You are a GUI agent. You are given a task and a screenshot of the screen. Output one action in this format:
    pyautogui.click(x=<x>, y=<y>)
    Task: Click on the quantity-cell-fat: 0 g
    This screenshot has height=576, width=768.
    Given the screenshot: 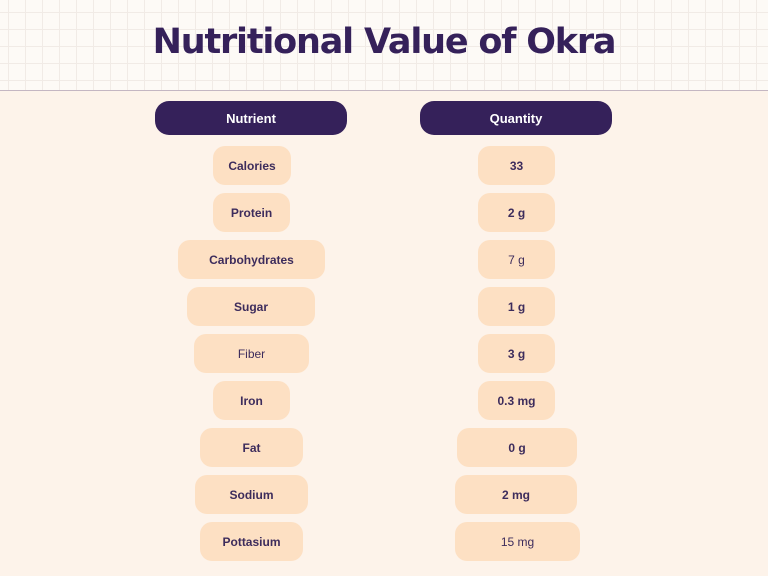 What is the action you would take?
    pyautogui.click(x=517, y=447)
    